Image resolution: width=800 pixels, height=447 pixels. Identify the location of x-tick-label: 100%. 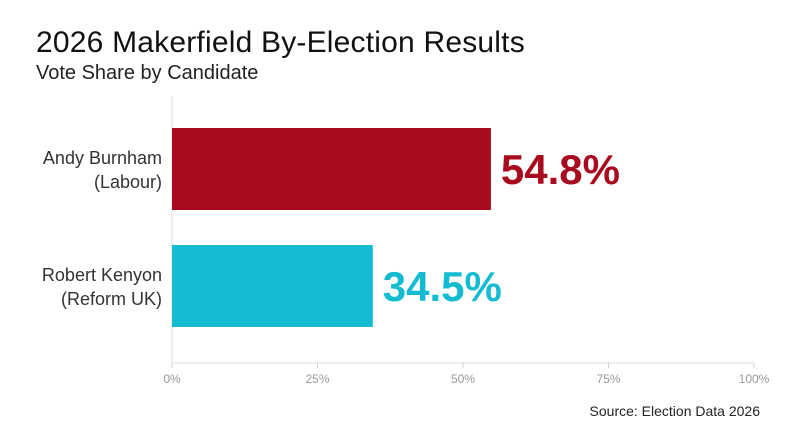
(754, 379).